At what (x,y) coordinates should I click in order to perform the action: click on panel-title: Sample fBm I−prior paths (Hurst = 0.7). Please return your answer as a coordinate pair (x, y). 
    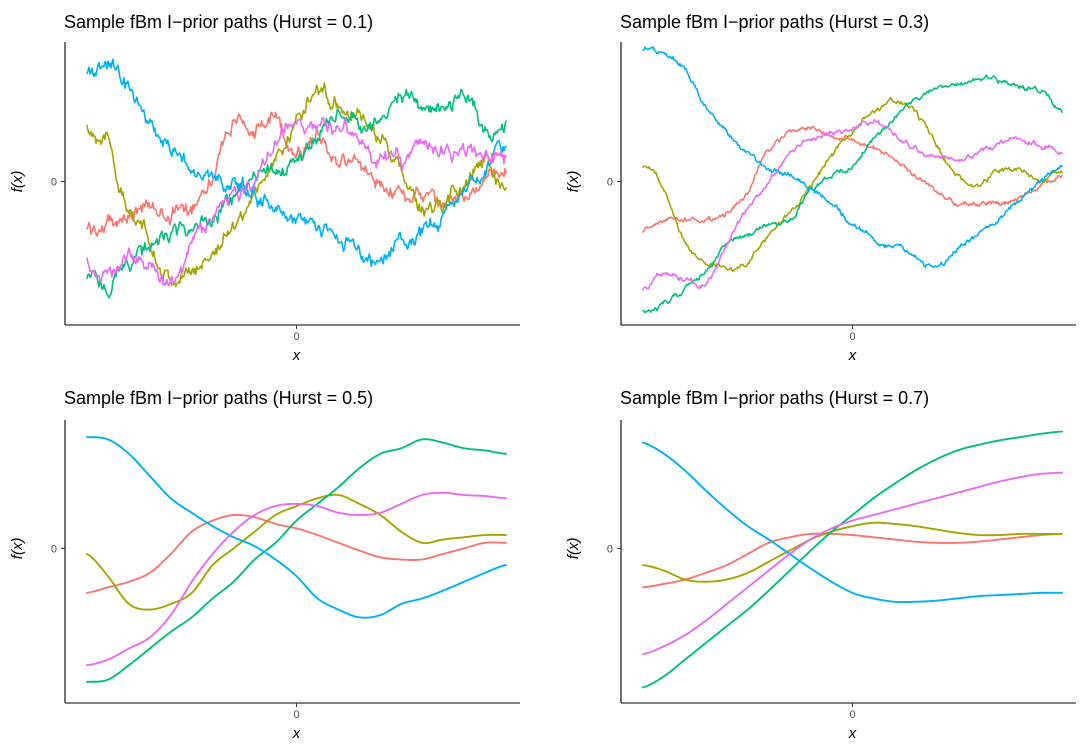
    Looking at the image, I should click on (774, 398).